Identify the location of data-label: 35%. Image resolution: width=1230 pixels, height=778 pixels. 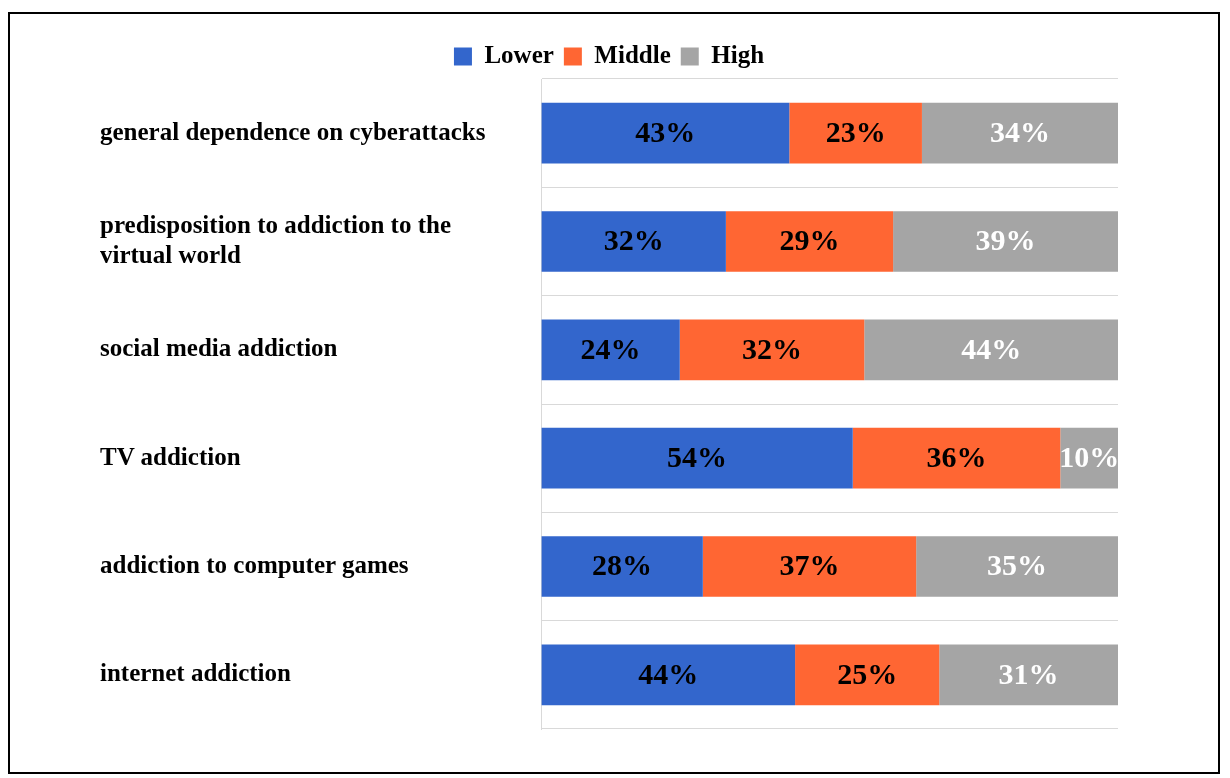
(1017, 565).